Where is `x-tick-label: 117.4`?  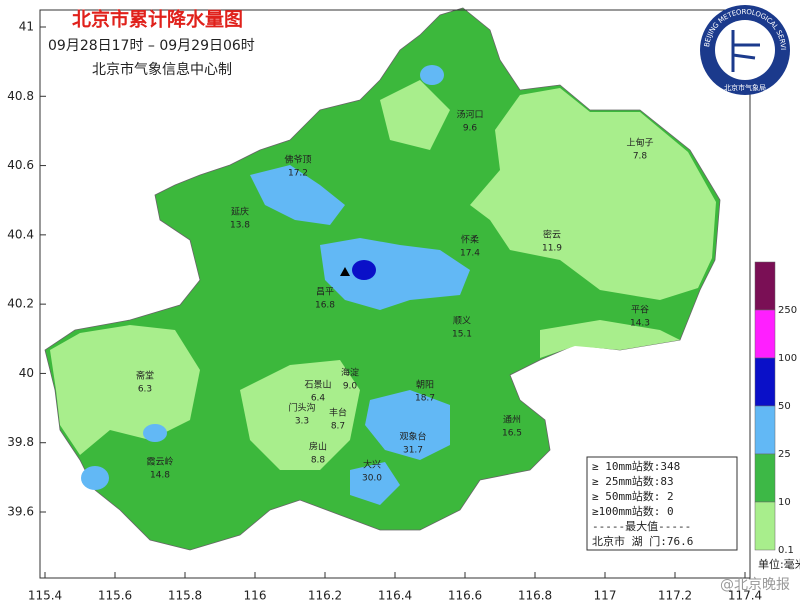
x-tick-label: 117.4 is located at coordinates (745, 596).